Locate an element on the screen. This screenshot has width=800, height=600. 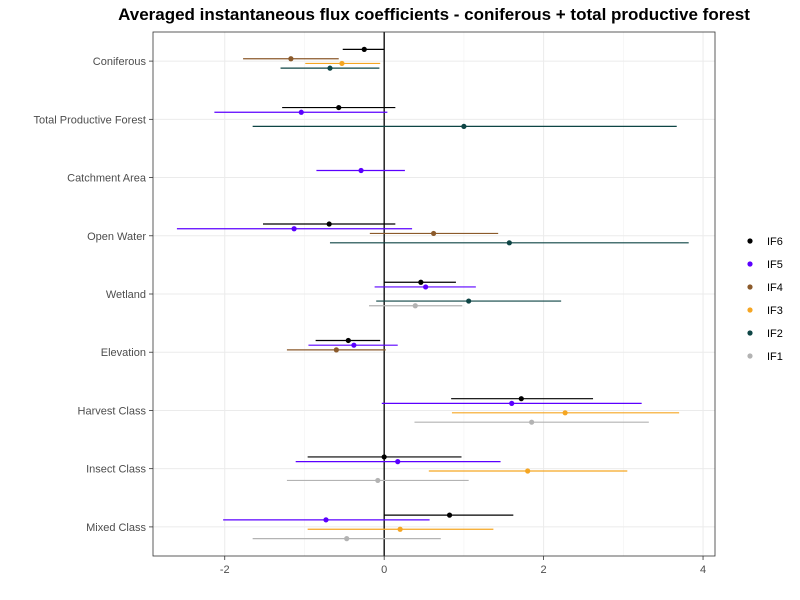
point-if1-mixed-class is located at coordinates (347, 539).